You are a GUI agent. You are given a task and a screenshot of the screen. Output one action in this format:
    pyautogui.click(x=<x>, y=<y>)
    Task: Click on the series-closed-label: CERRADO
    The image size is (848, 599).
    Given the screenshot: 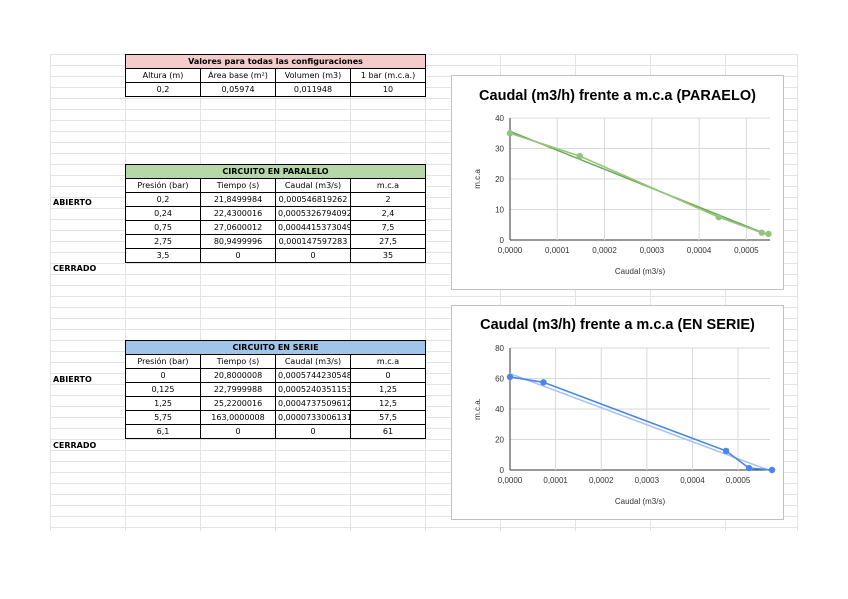 What is the action you would take?
    pyautogui.click(x=75, y=445)
    